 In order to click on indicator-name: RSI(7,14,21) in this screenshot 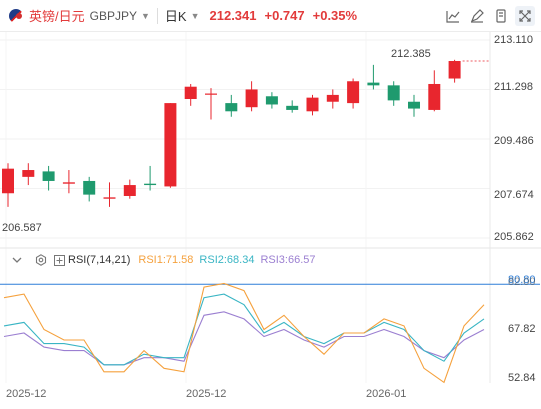, I will do `click(99, 260)`.